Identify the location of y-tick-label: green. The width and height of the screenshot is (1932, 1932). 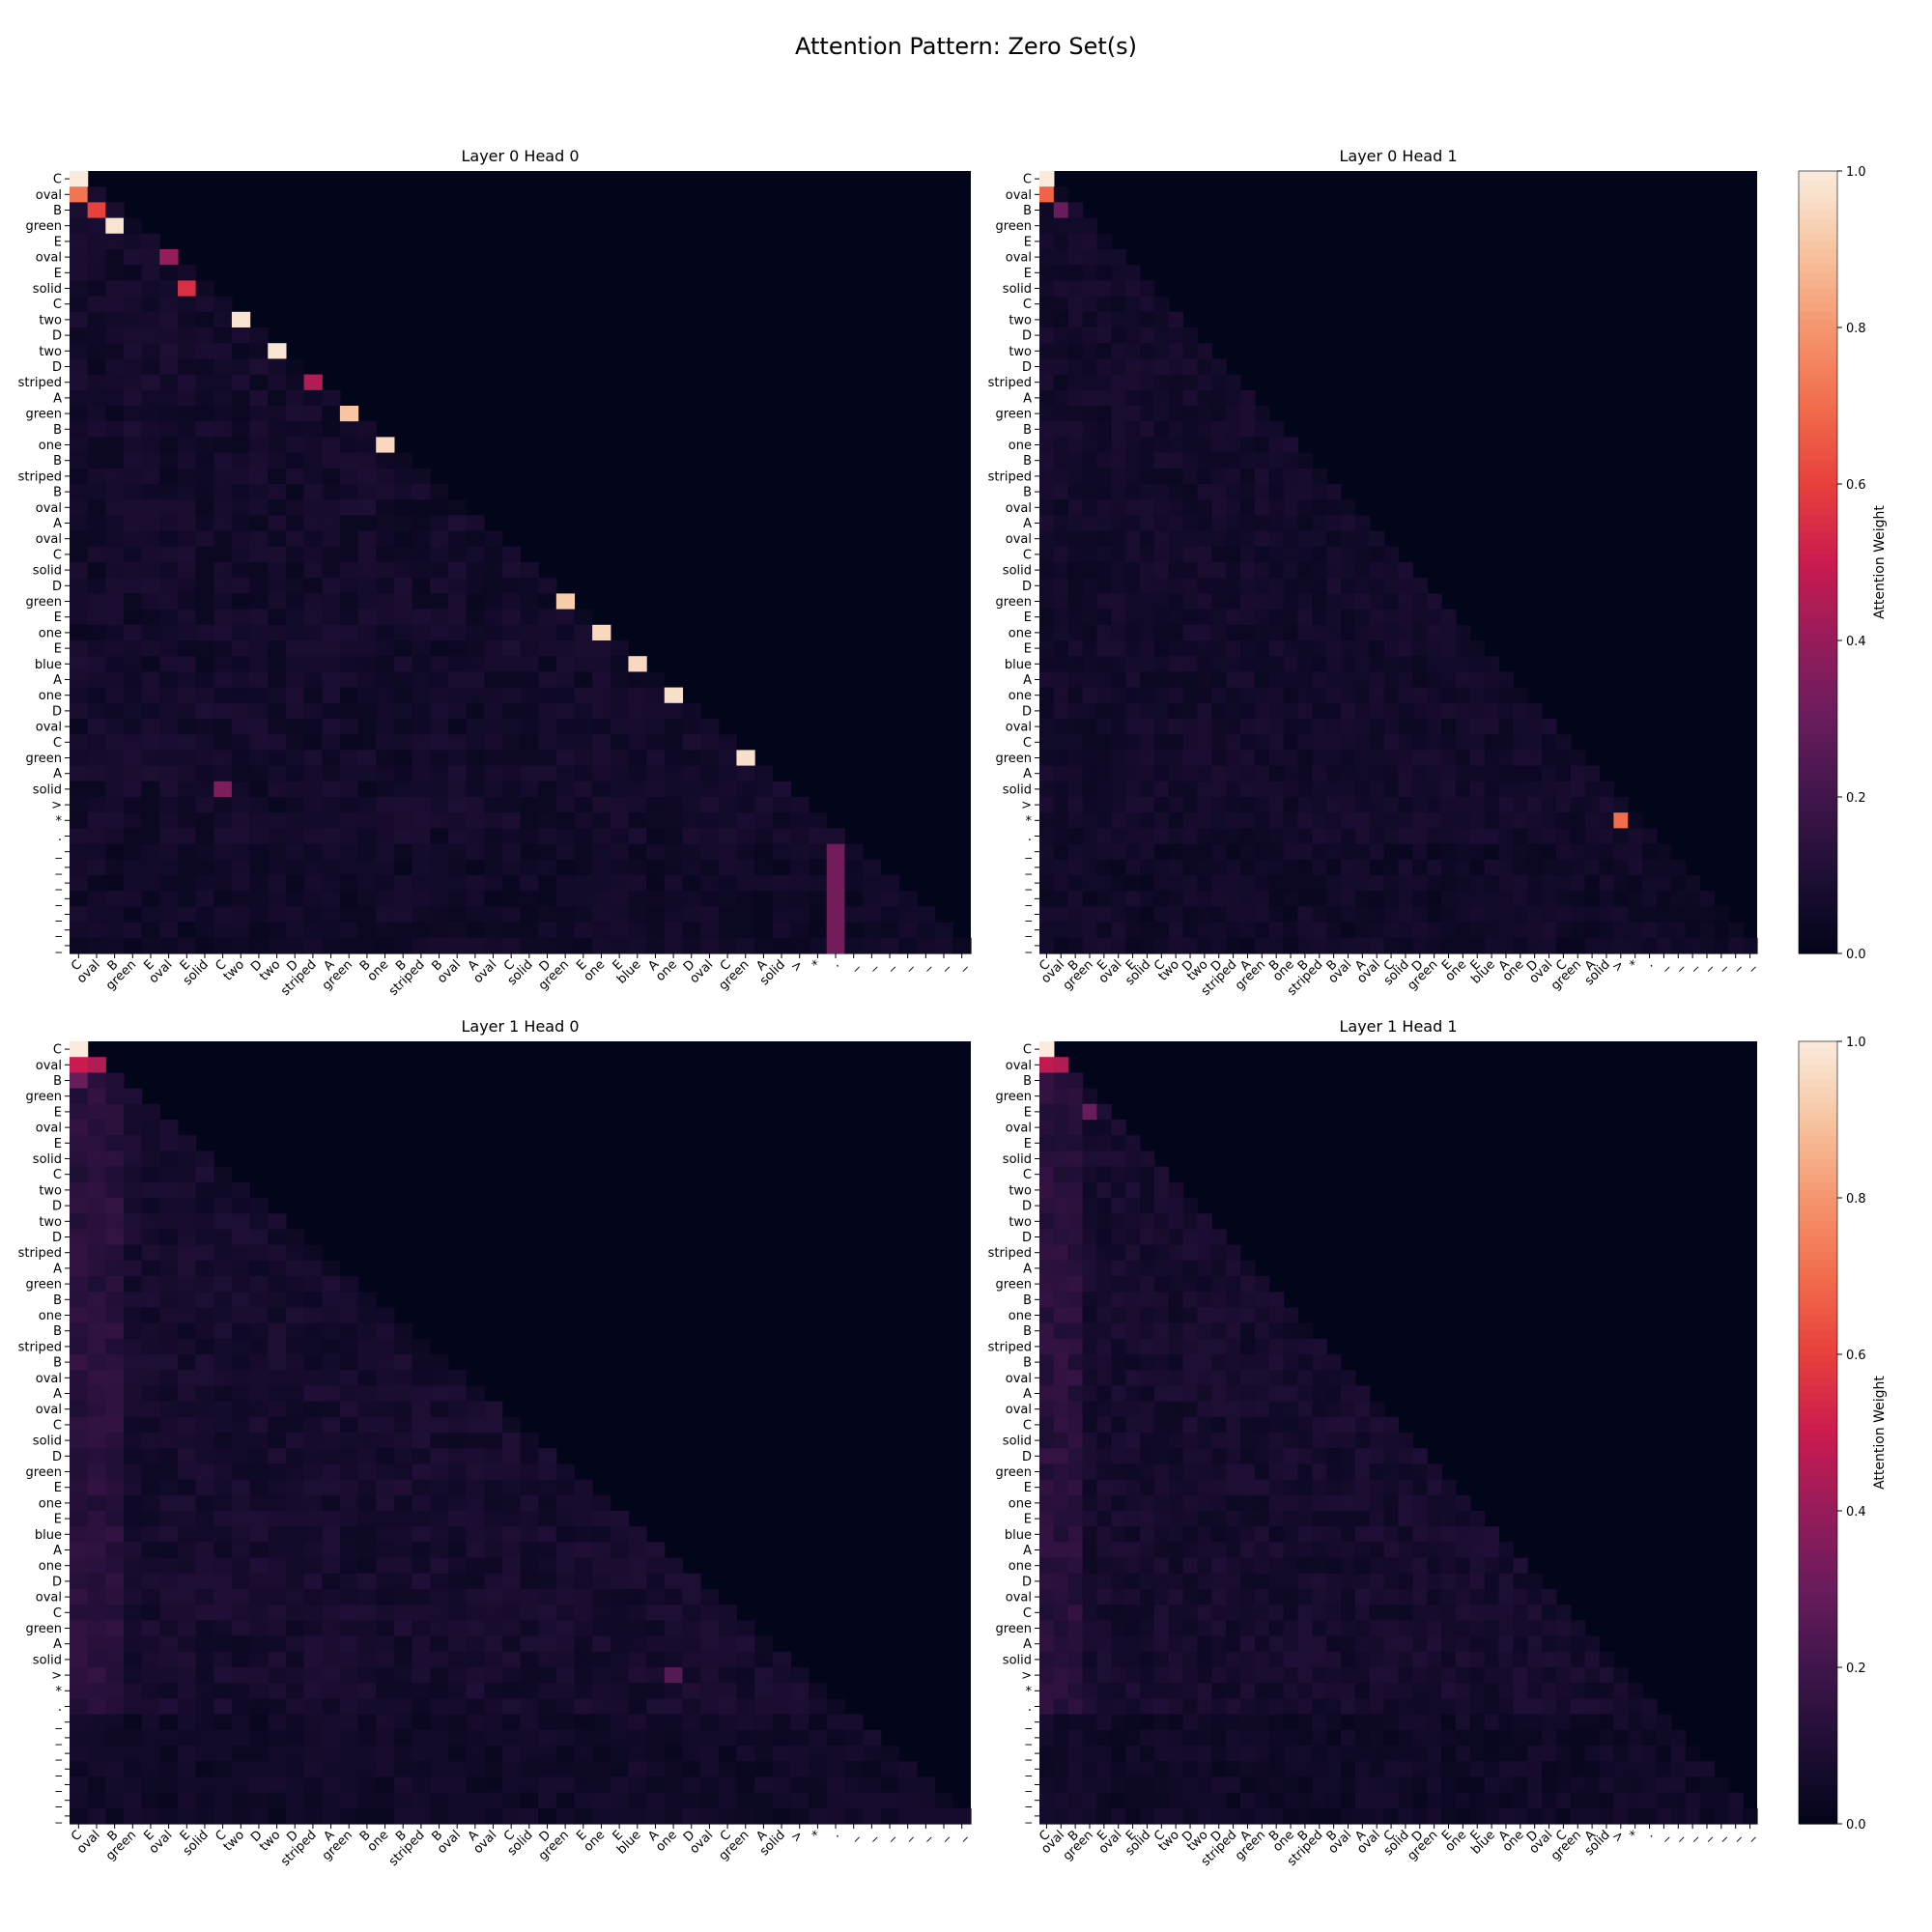
(43, 1629).